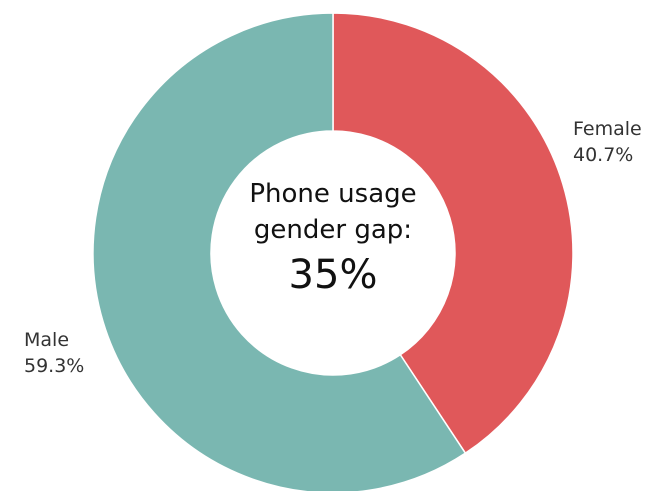  What do you see at coordinates (333, 275) in the screenshot?
I see `center-gap-value: 35%` at bounding box center [333, 275].